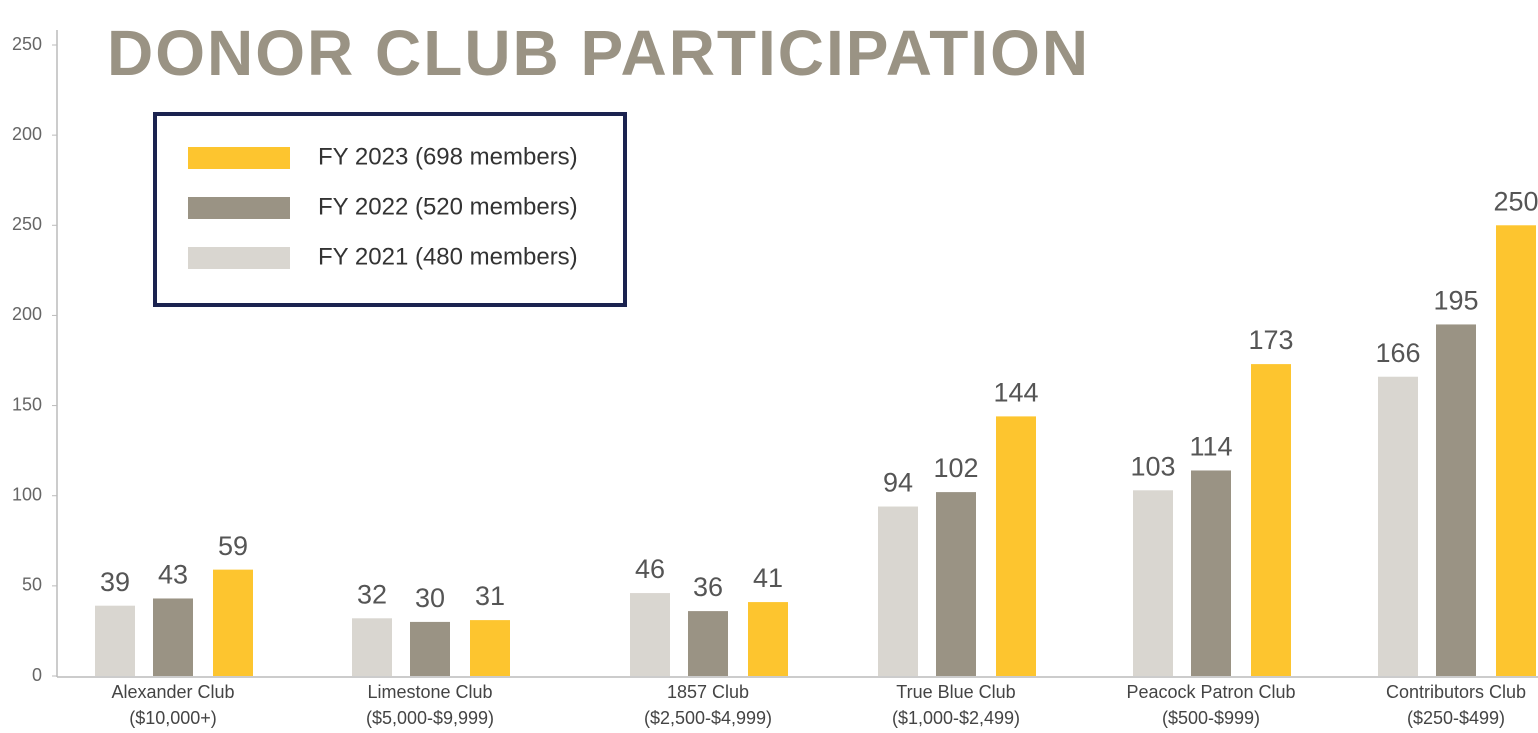 This screenshot has width=1538, height=733. I want to click on x-tick-label: Alexander Club, so click(172, 692).